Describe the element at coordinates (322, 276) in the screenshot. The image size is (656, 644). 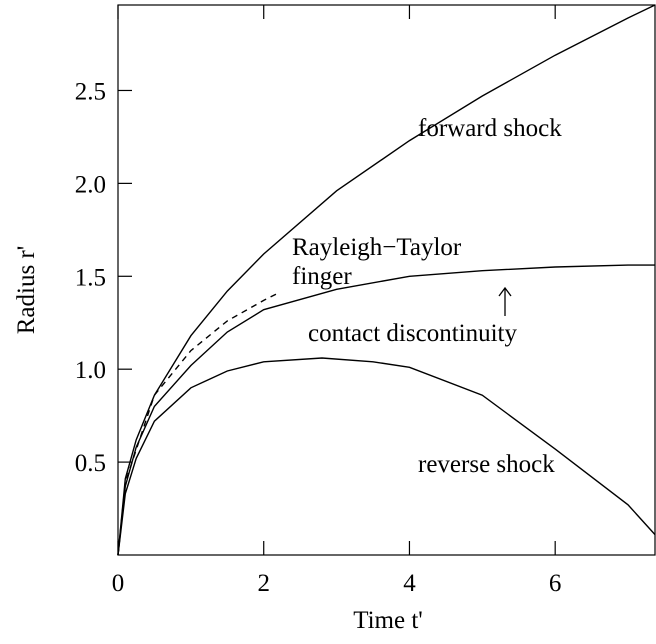
I see `annotation: finger` at that location.